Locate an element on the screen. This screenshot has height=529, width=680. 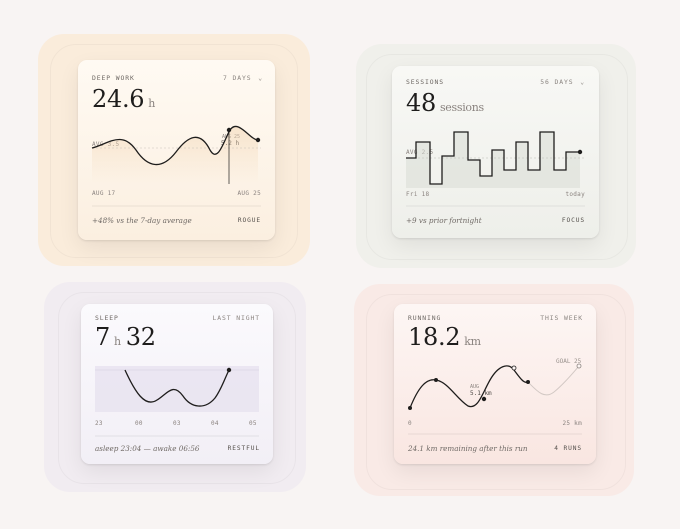
value-number: 24.6 is located at coordinates (118, 99).